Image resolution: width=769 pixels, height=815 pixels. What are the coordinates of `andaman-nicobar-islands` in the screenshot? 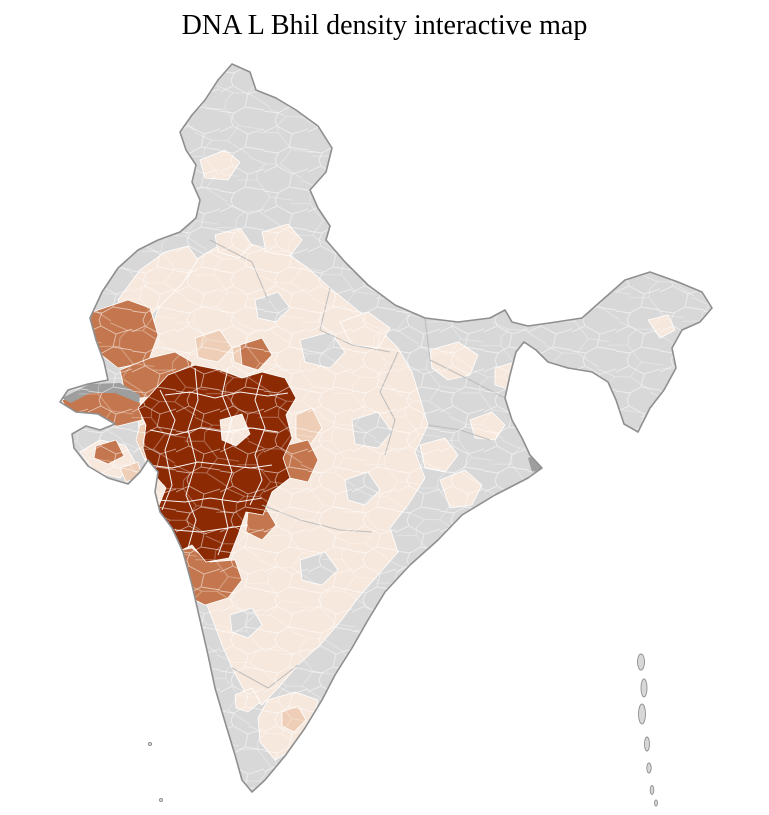 It's located at (647, 730).